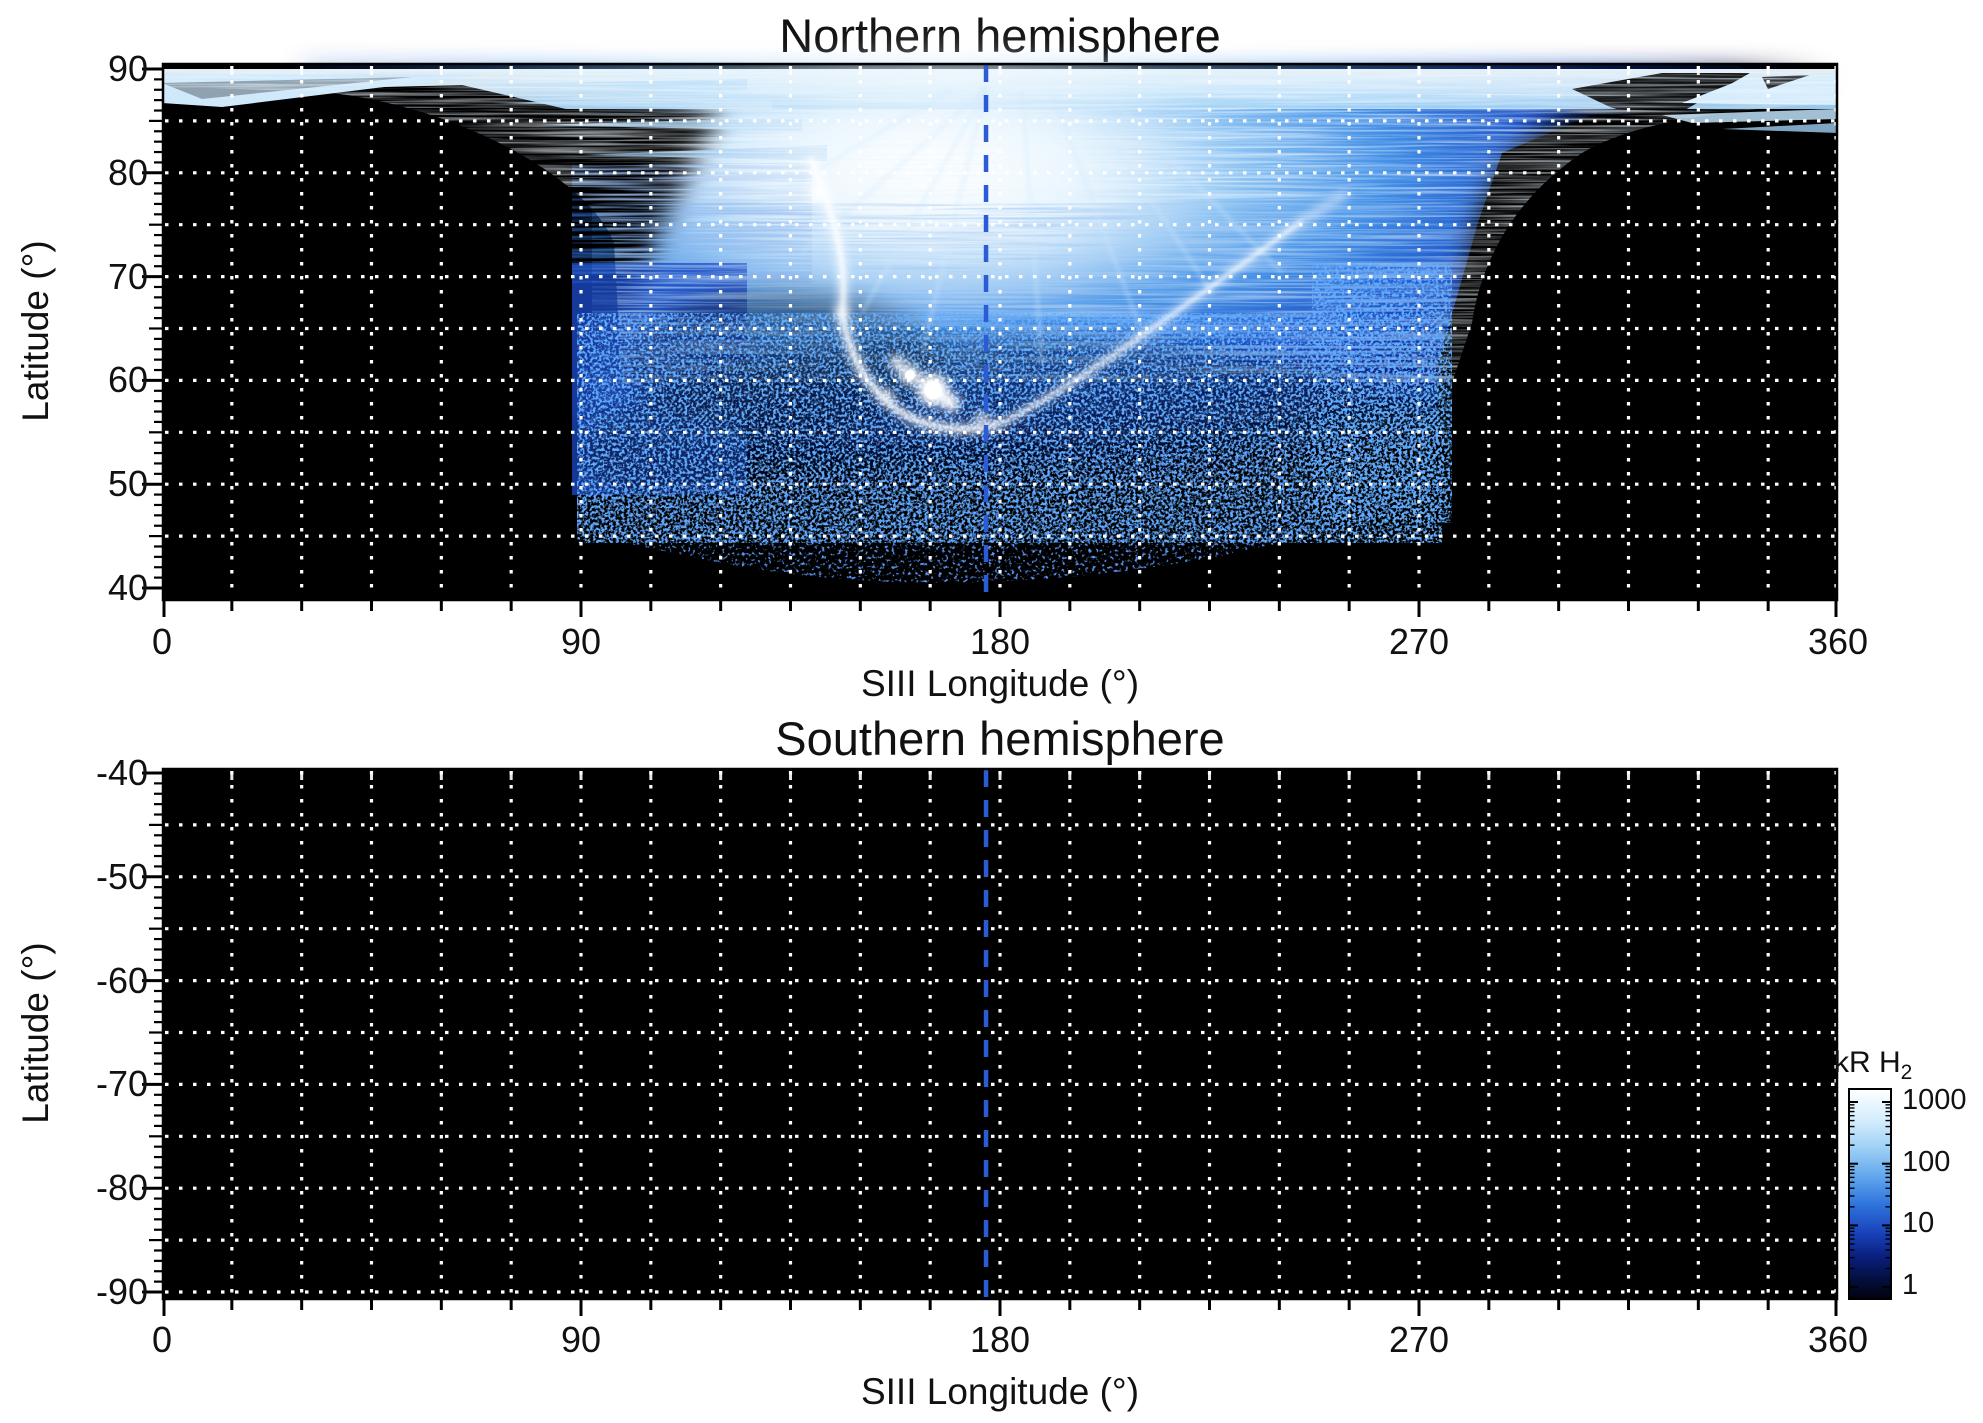  Describe the element at coordinates (1918, 1223) in the screenshot. I see `colorbar-tick-label: 10` at that location.